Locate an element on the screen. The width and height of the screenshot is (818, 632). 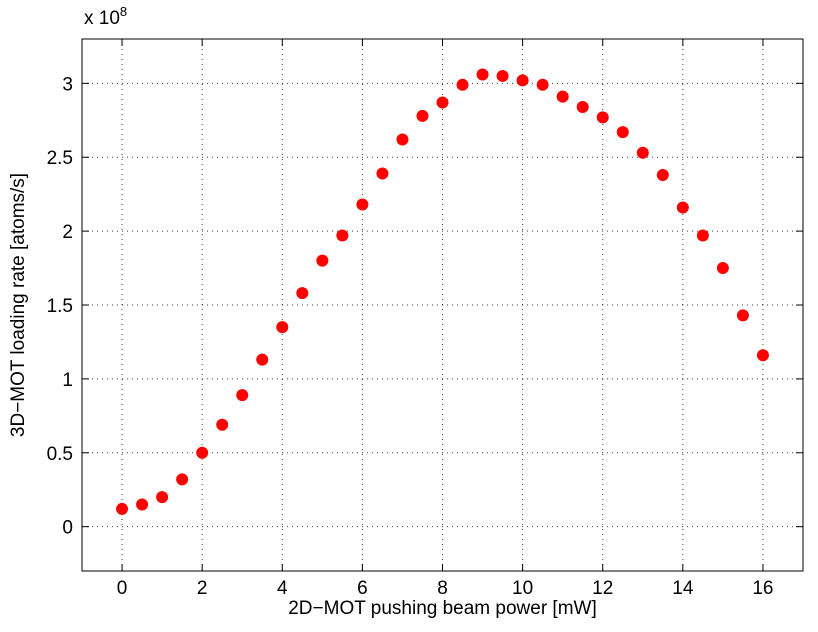
x-tick-label: 16 is located at coordinates (762, 588).